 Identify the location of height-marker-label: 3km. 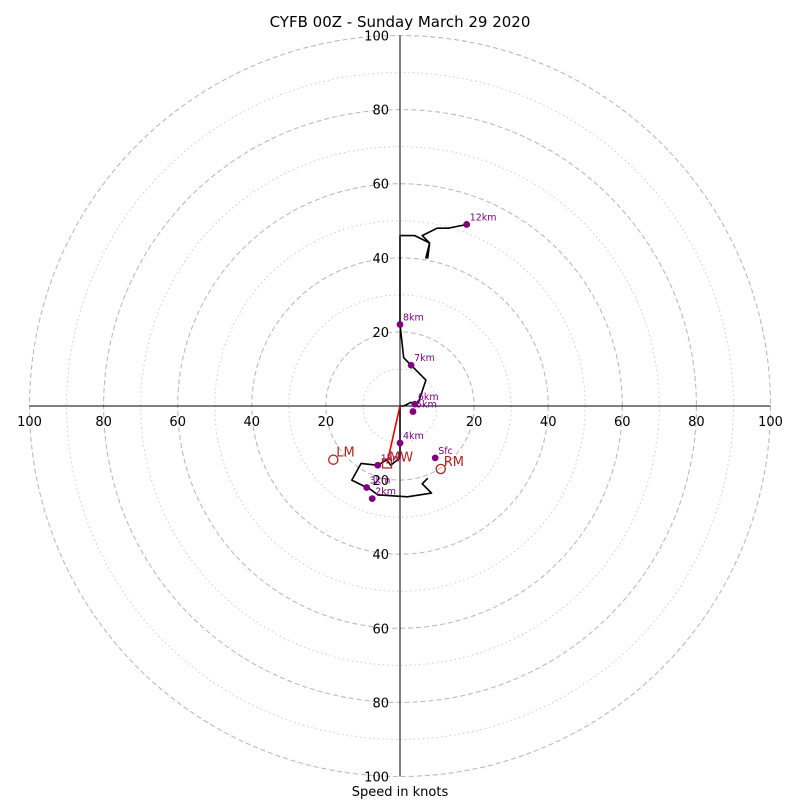
(380, 481).